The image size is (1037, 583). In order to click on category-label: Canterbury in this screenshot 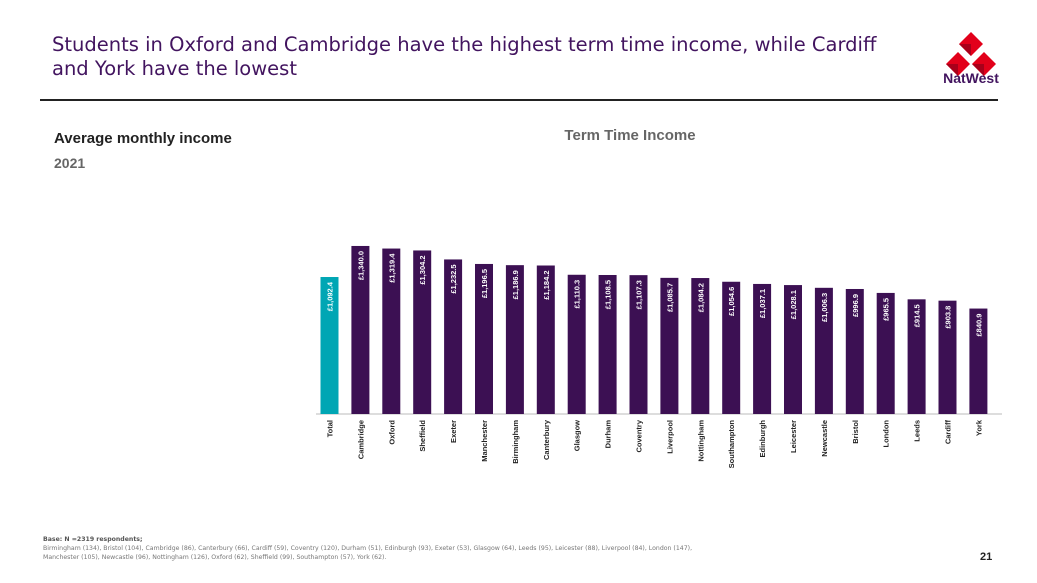, I will do `click(546, 439)`.